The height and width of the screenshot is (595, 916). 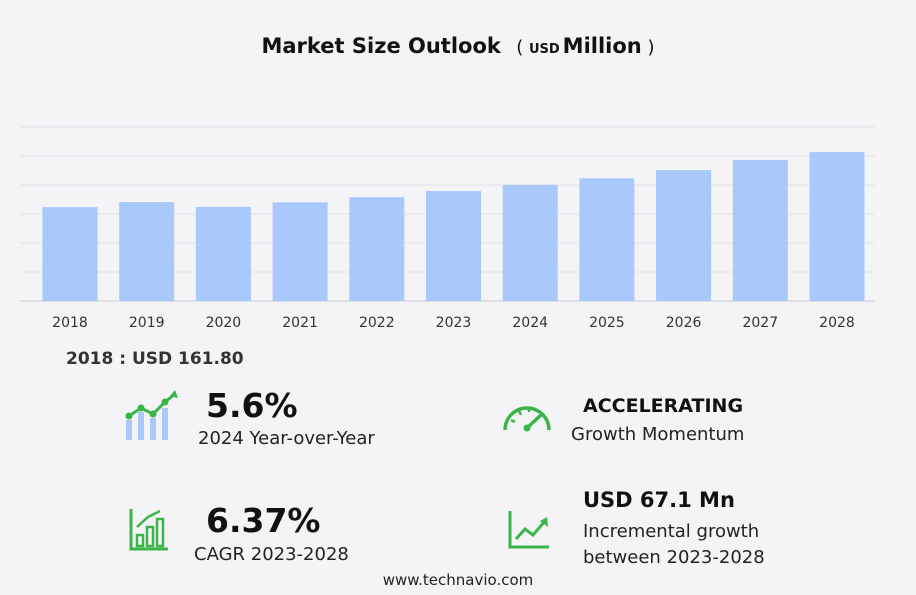 I want to click on x-tick-label-2018: 2018, so click(x=70, y=323).